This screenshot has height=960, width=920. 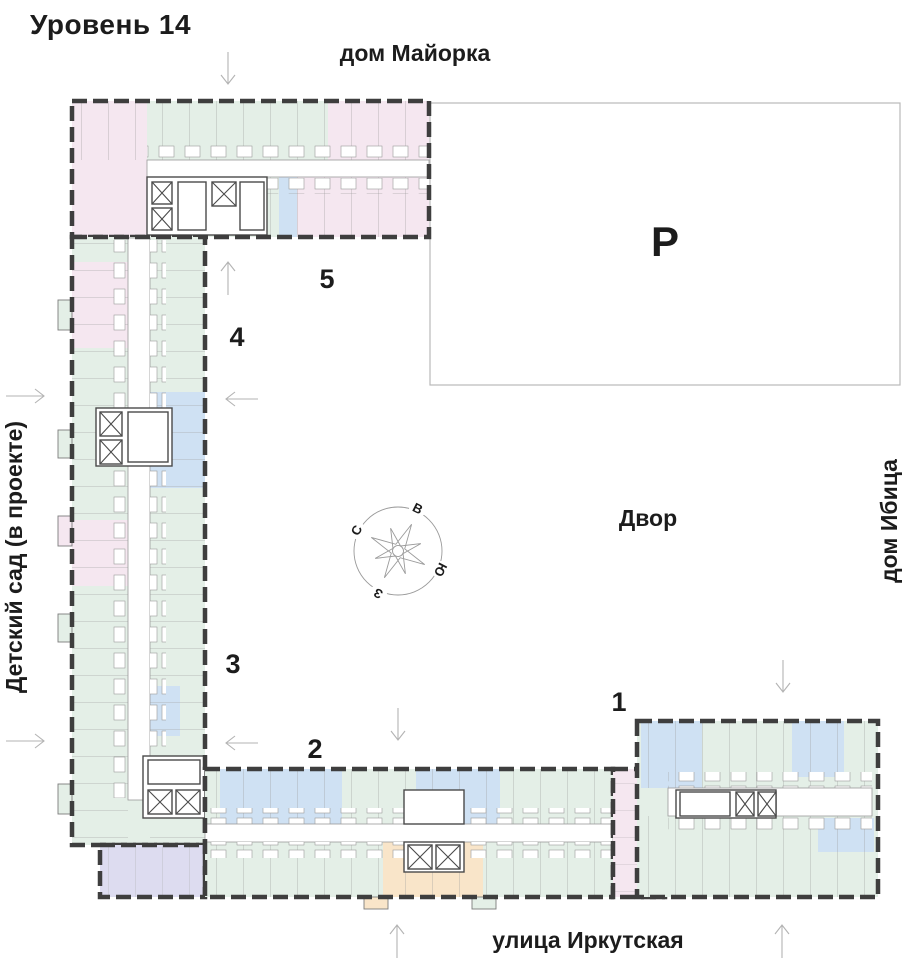 What do you see at coordinates (250, 169) in the screenshot?
I see `building-north-wing` at bounding box center [250, 169].